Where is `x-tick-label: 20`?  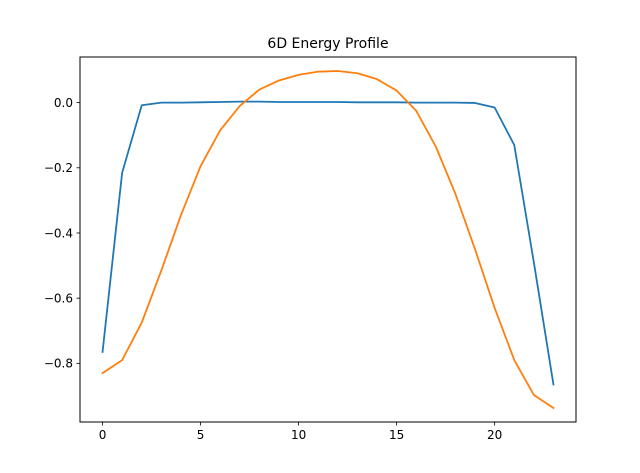 x-tick-label: 20 is located at coordinates (494, 435).